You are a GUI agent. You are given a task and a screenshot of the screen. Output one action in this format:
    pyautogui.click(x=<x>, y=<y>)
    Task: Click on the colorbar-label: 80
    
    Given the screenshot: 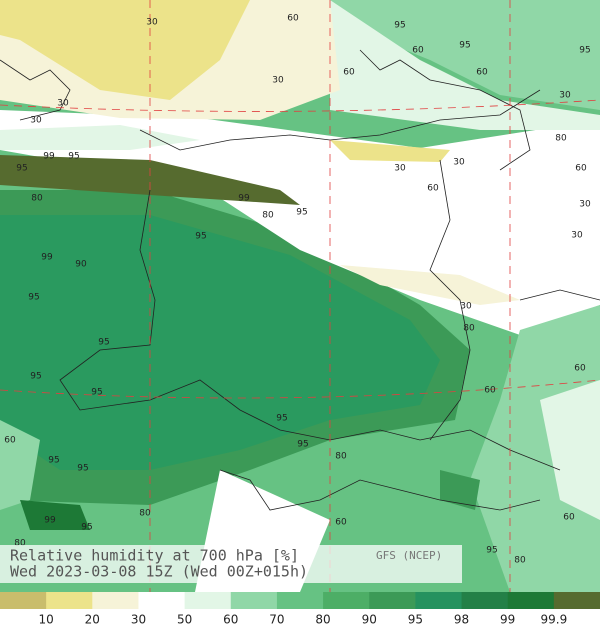 What is the action you would take?
    pyautogui.click(x=322, y=620)
    